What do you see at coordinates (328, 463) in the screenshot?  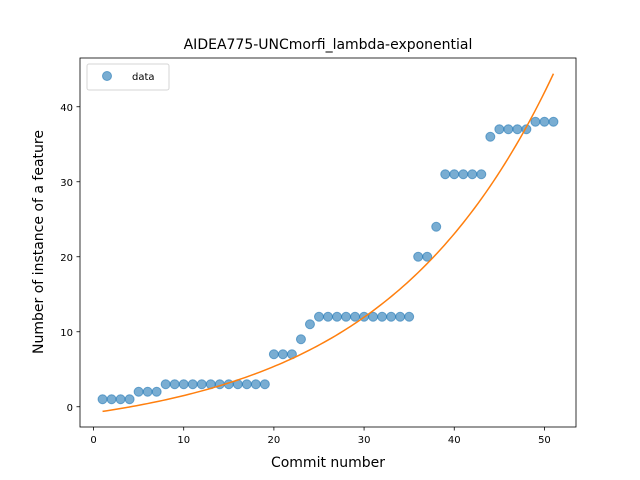 I see `x-axis-label: Commit number` at bounding box center [328, 463].